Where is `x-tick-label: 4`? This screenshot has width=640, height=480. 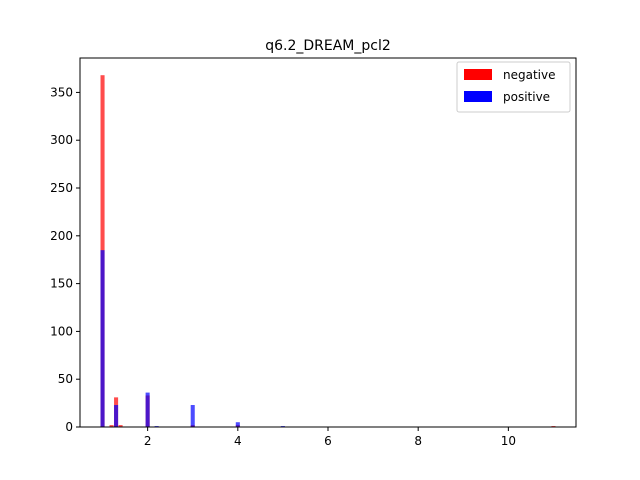
x-tick-label: 4 is located at coordinates (238, 441).